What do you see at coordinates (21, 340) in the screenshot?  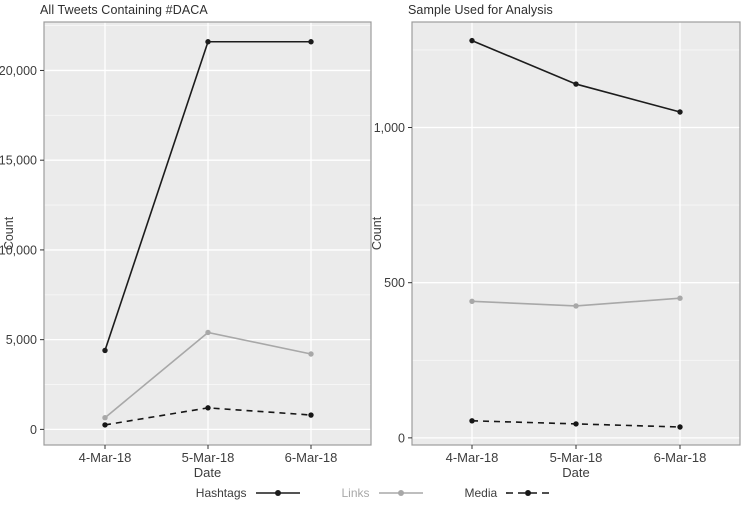 I see `y-tick-label: 5,000` at bounding box center [21, 340].